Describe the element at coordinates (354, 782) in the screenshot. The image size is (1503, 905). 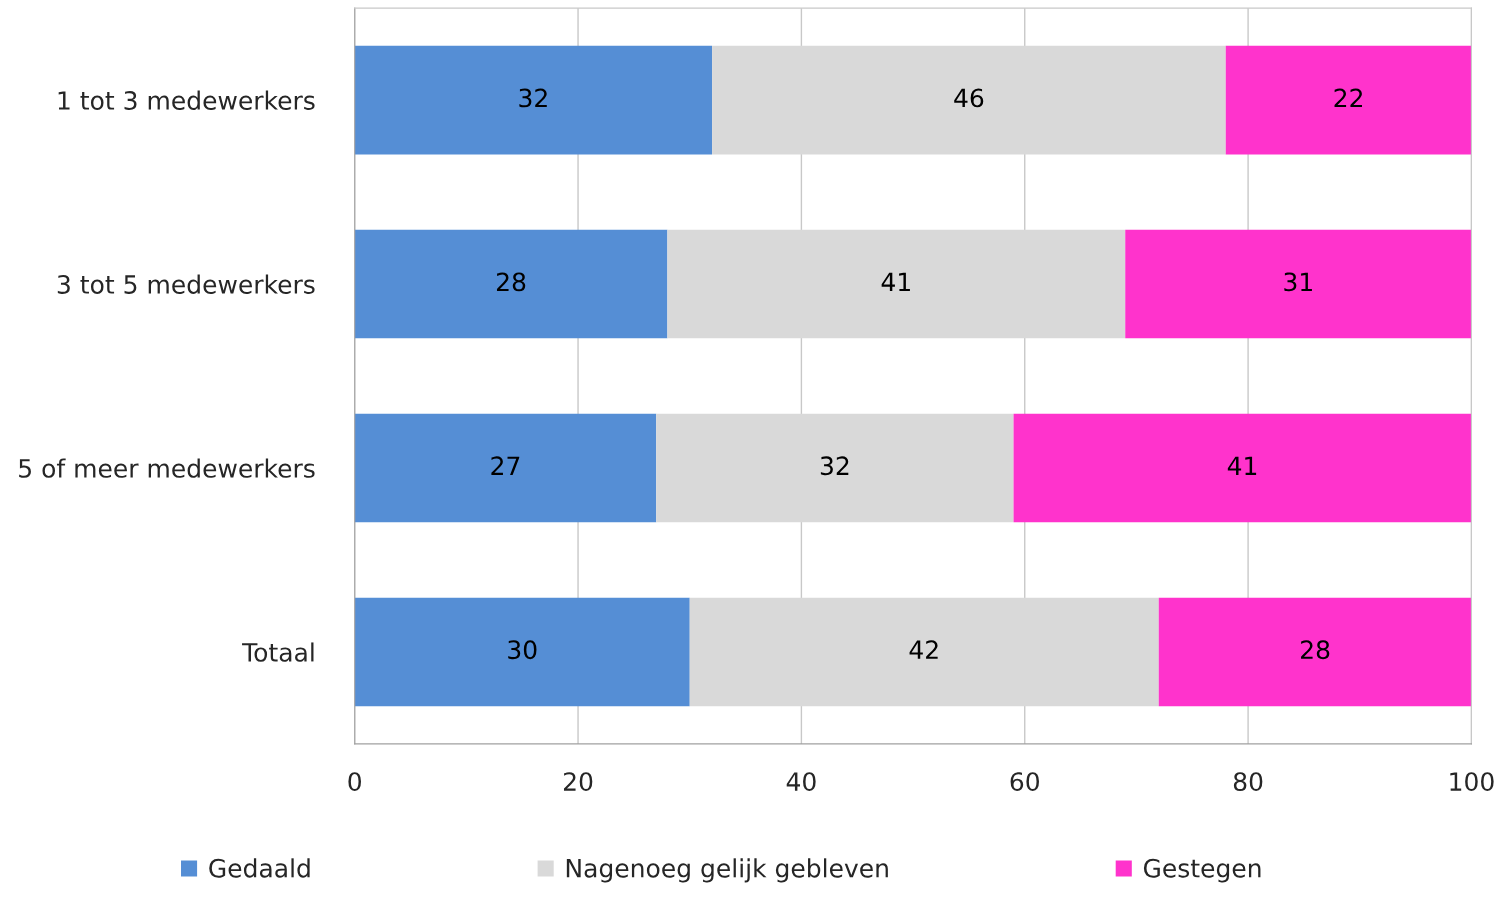
I see `x-tick-label: 0` at that location.